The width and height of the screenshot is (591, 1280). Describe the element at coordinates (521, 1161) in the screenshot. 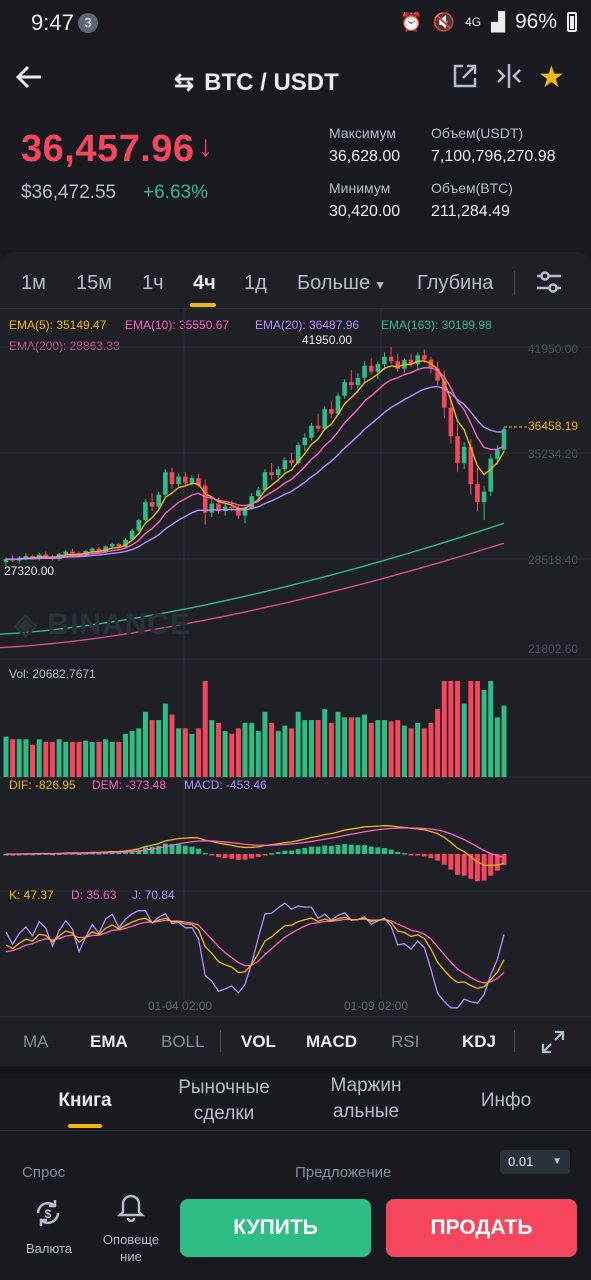

I see `precision-value: 0.01` at that location.